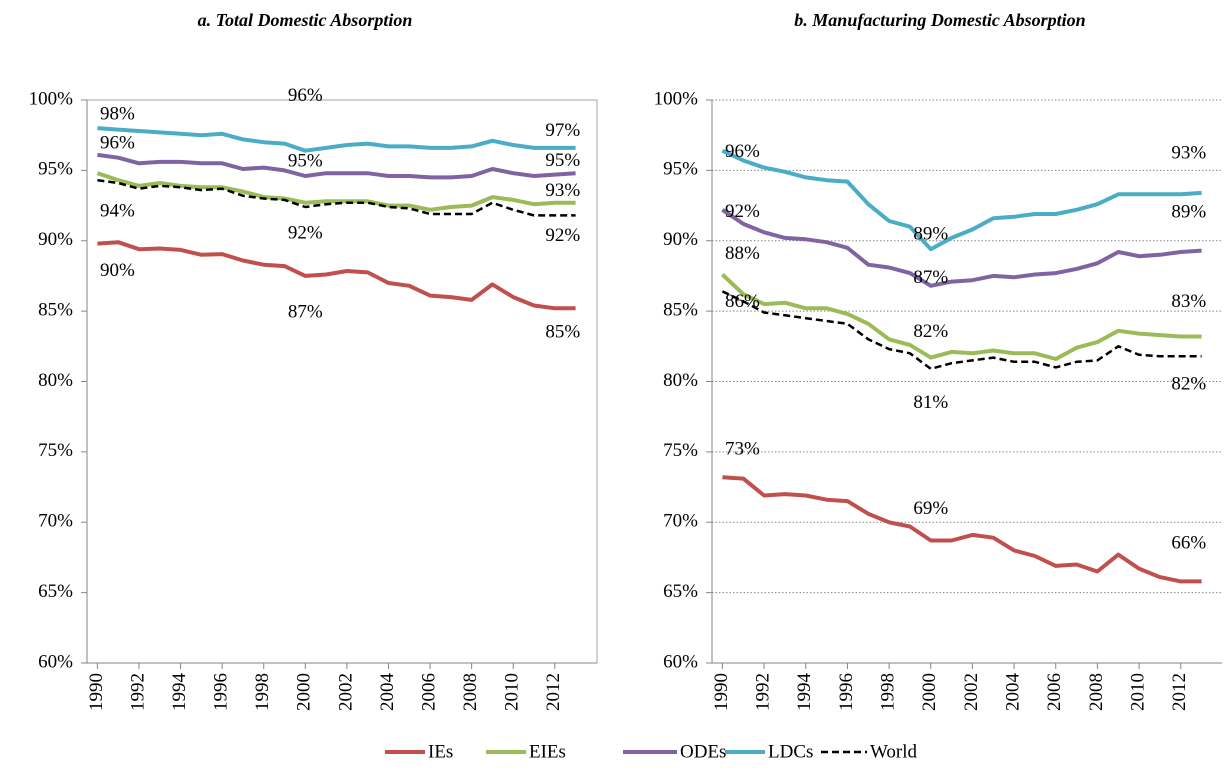  I want to click on data-label: 83%, so click(1188, 301).